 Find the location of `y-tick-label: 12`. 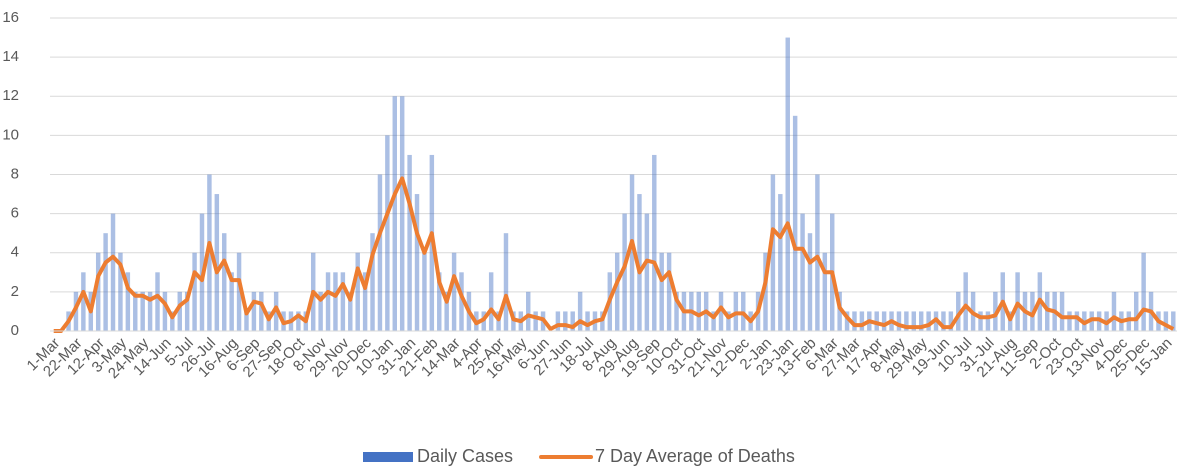

y-tick-label: 12 is located at coordinates (10, 95).